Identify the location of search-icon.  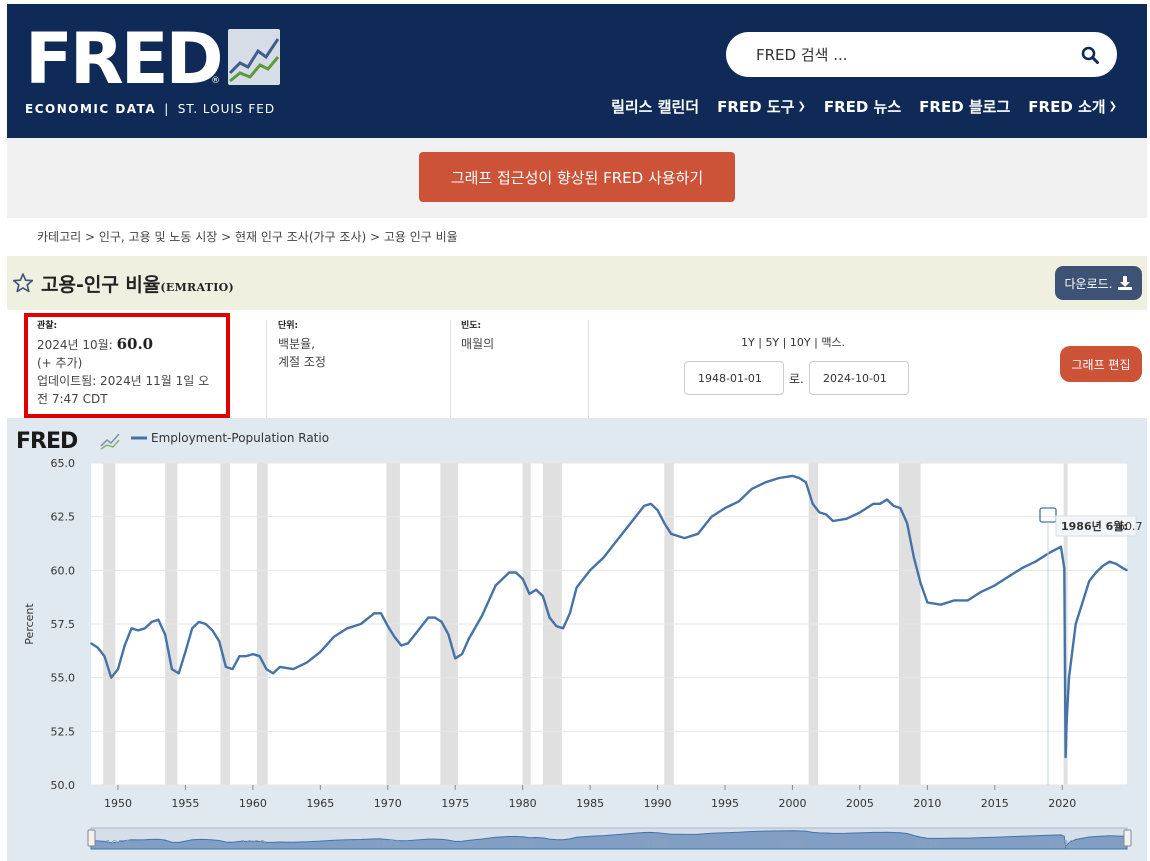
(1090, 55).